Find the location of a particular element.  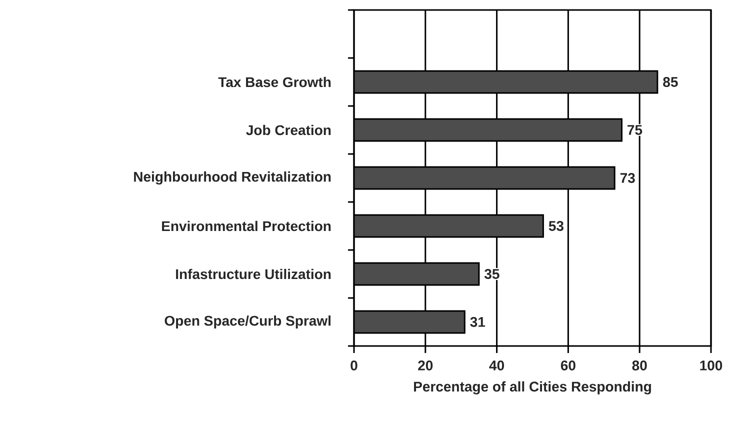

data-label: 35 is located at coordinates (492, 274).